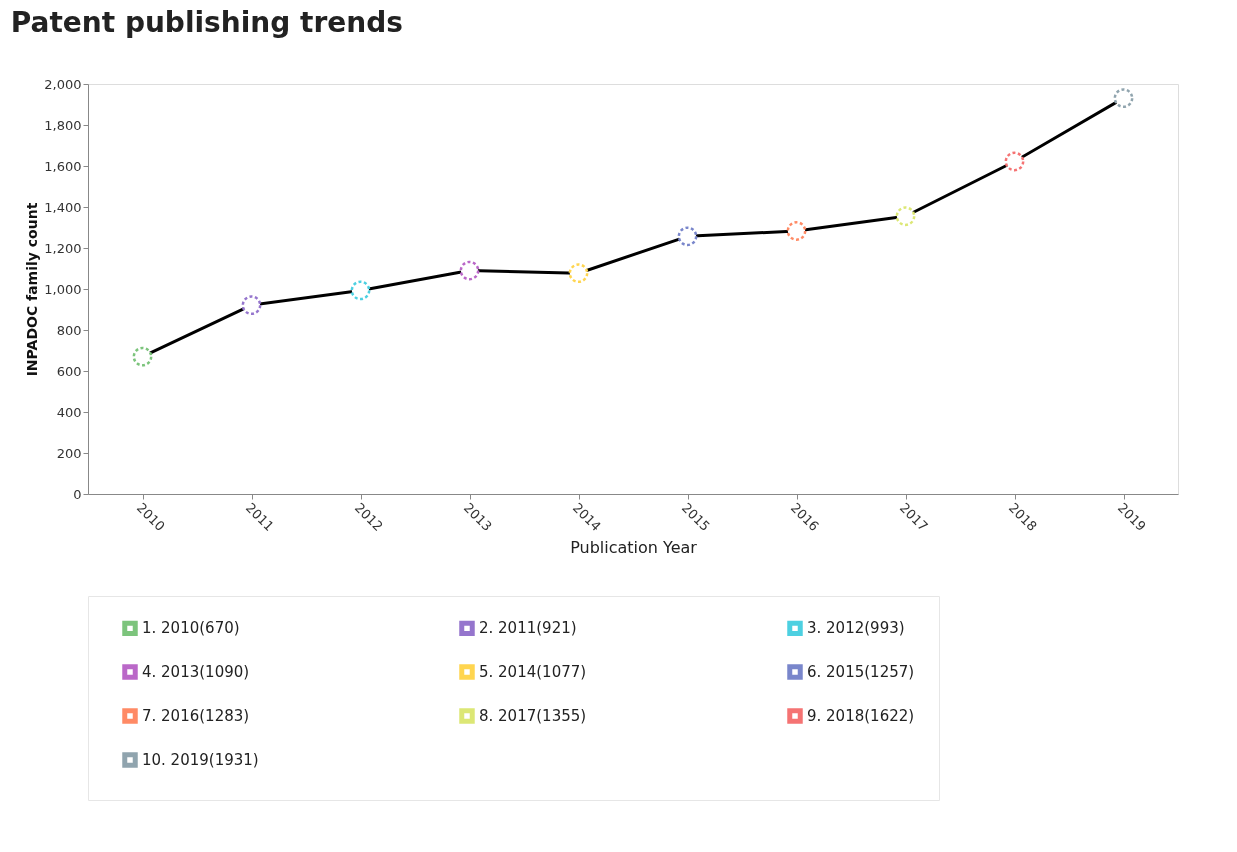  I want to click on y-tick-label: 200, so click(69, 453).